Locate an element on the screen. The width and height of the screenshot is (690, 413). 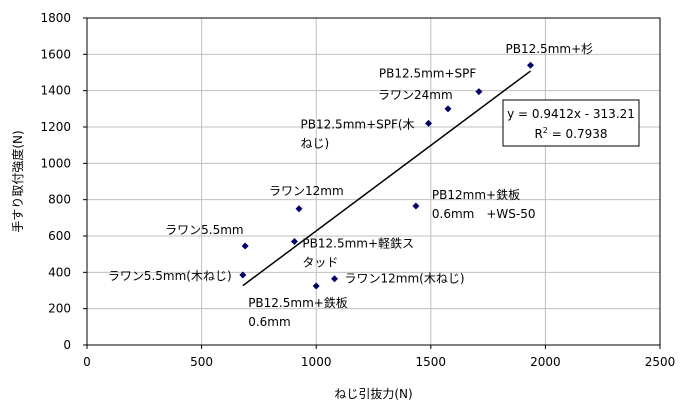
point-label-line: 0.6mm +WS-50 is located at coordinates (484, 214).